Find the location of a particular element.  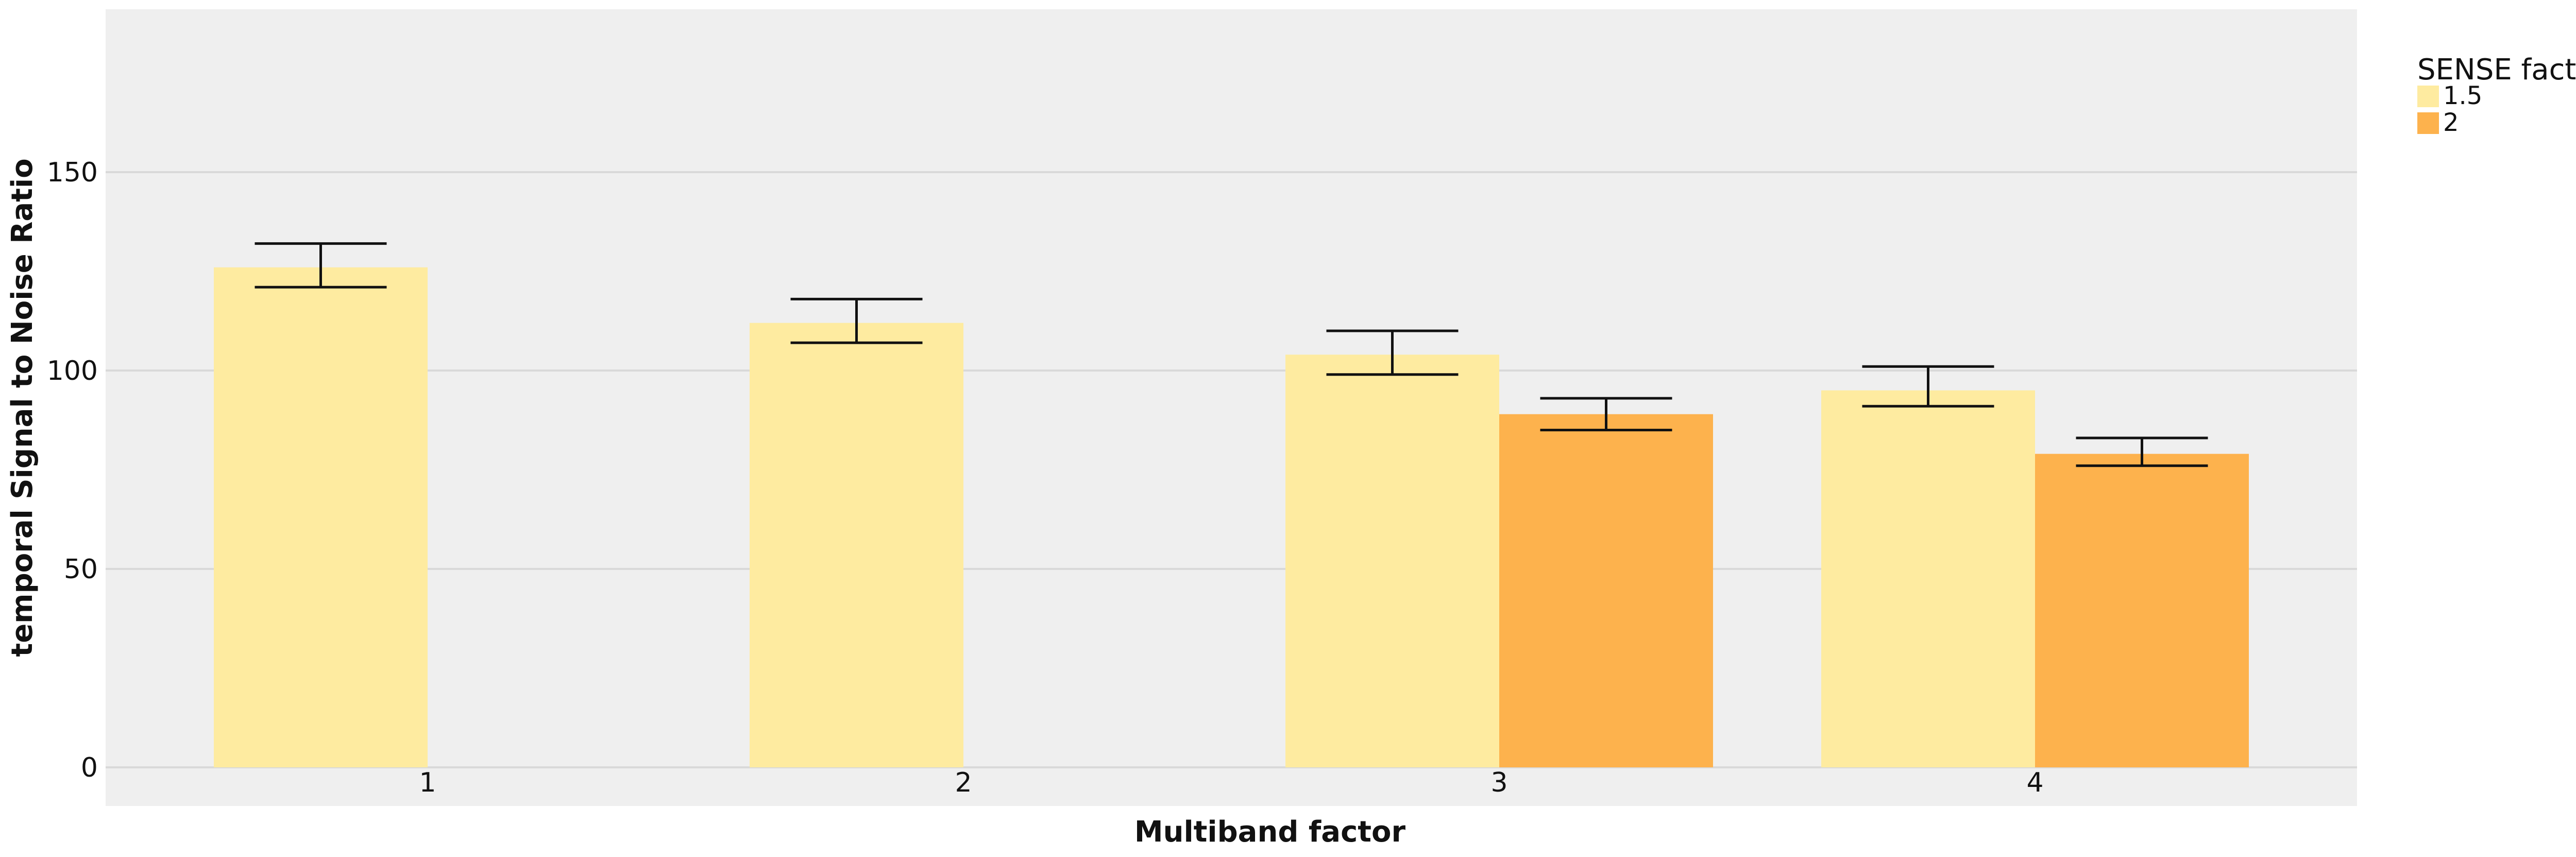

y-tick-label: 0 is located at coordinates (89, 768).